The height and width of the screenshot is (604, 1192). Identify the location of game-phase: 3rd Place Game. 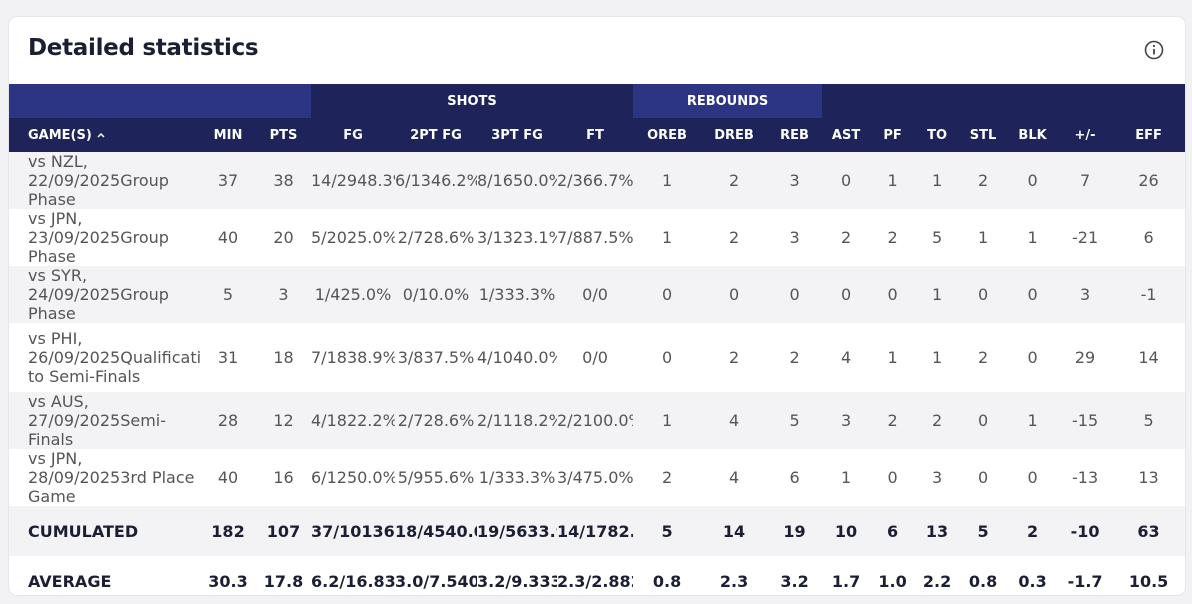
(111, 487).